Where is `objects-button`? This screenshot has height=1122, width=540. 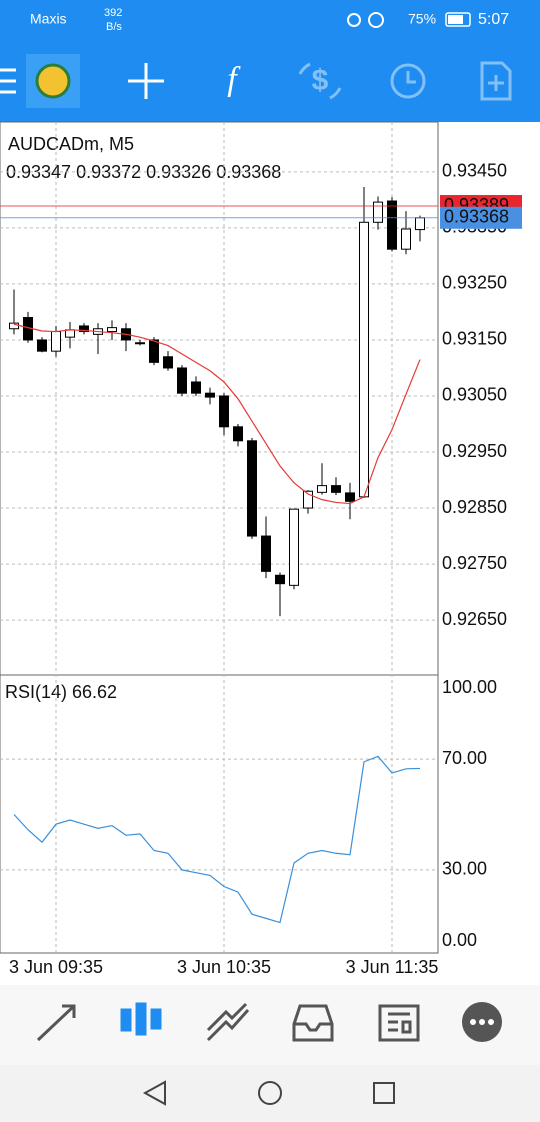 objects-button is located at coordinates (496, 81).